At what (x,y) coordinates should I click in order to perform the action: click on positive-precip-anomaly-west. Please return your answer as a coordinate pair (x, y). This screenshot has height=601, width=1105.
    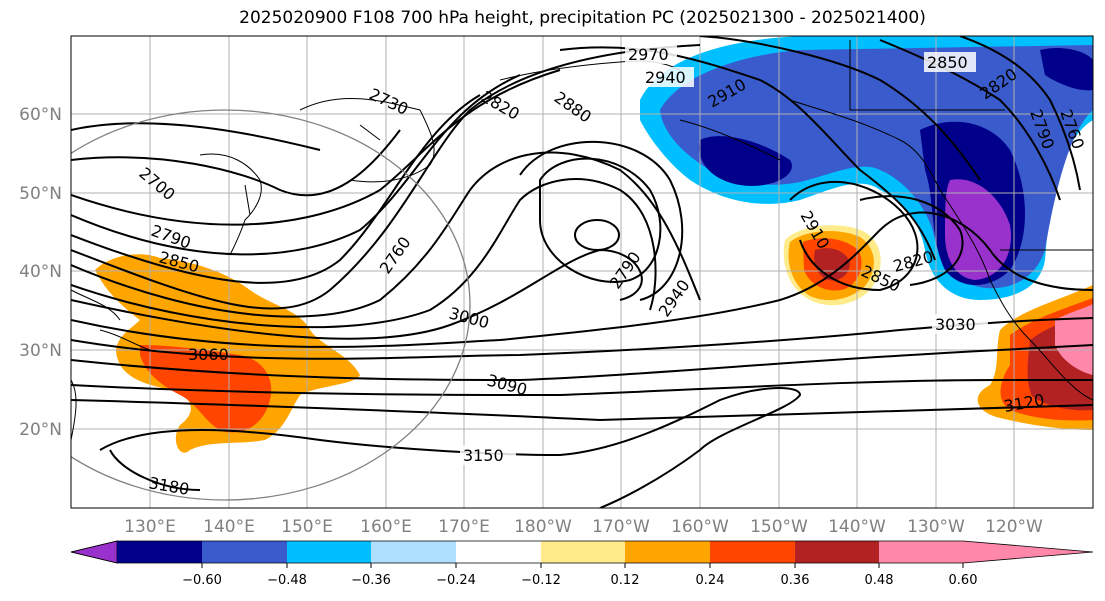
    Looking at the image, I should click on (227, 353).